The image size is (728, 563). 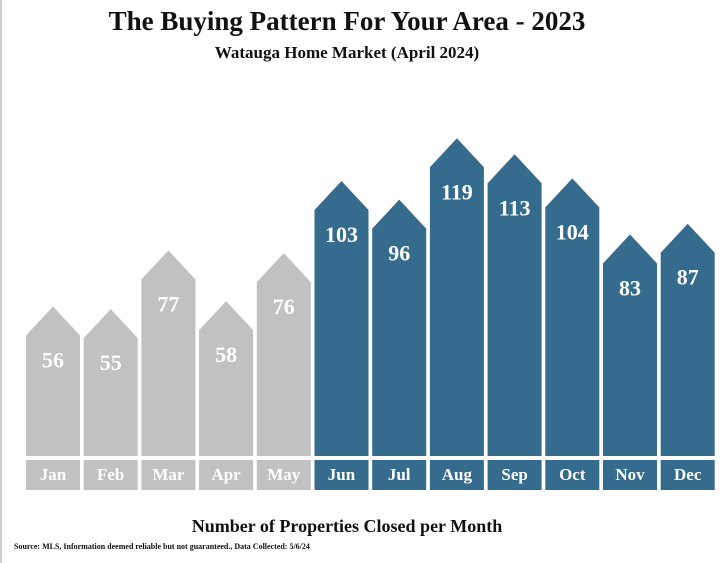 I want to click on tick-label-jun: Jun, so click(x=342, y=474).